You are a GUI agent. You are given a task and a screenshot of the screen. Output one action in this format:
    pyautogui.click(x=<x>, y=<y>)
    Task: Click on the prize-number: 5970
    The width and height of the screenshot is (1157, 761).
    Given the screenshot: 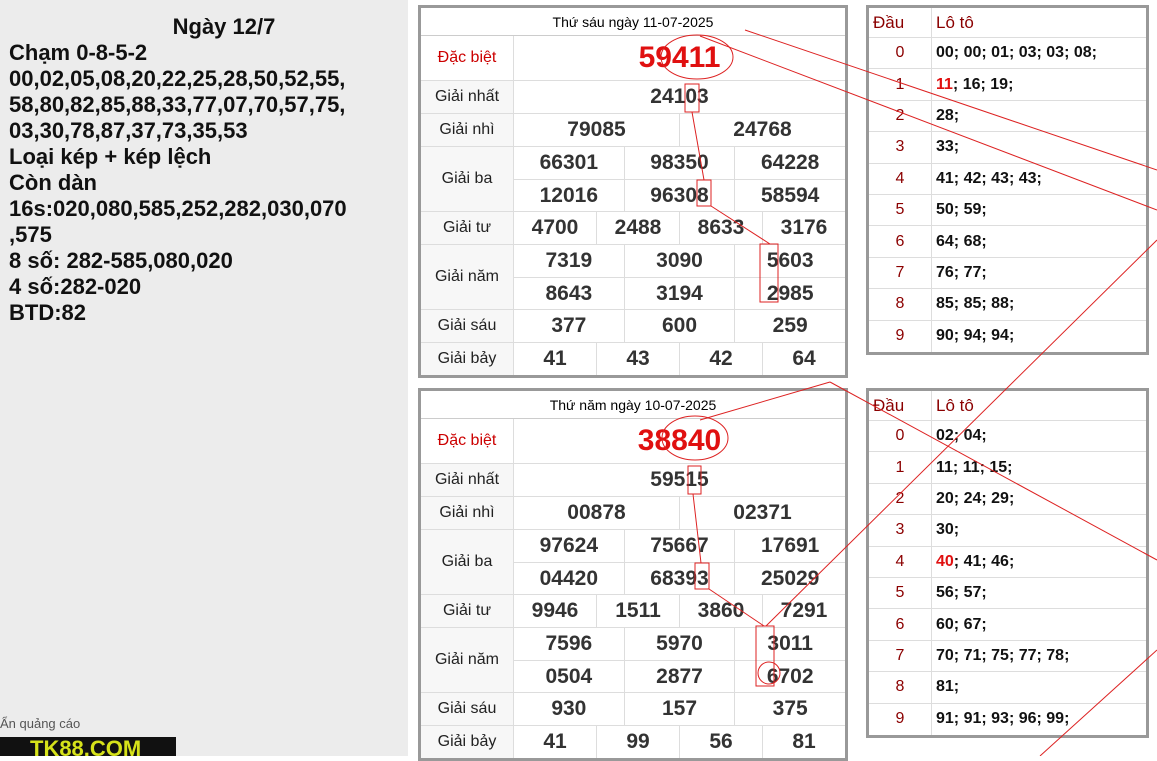 What is the action you would take?
    pyautogui.click(x=679, y=644)
    